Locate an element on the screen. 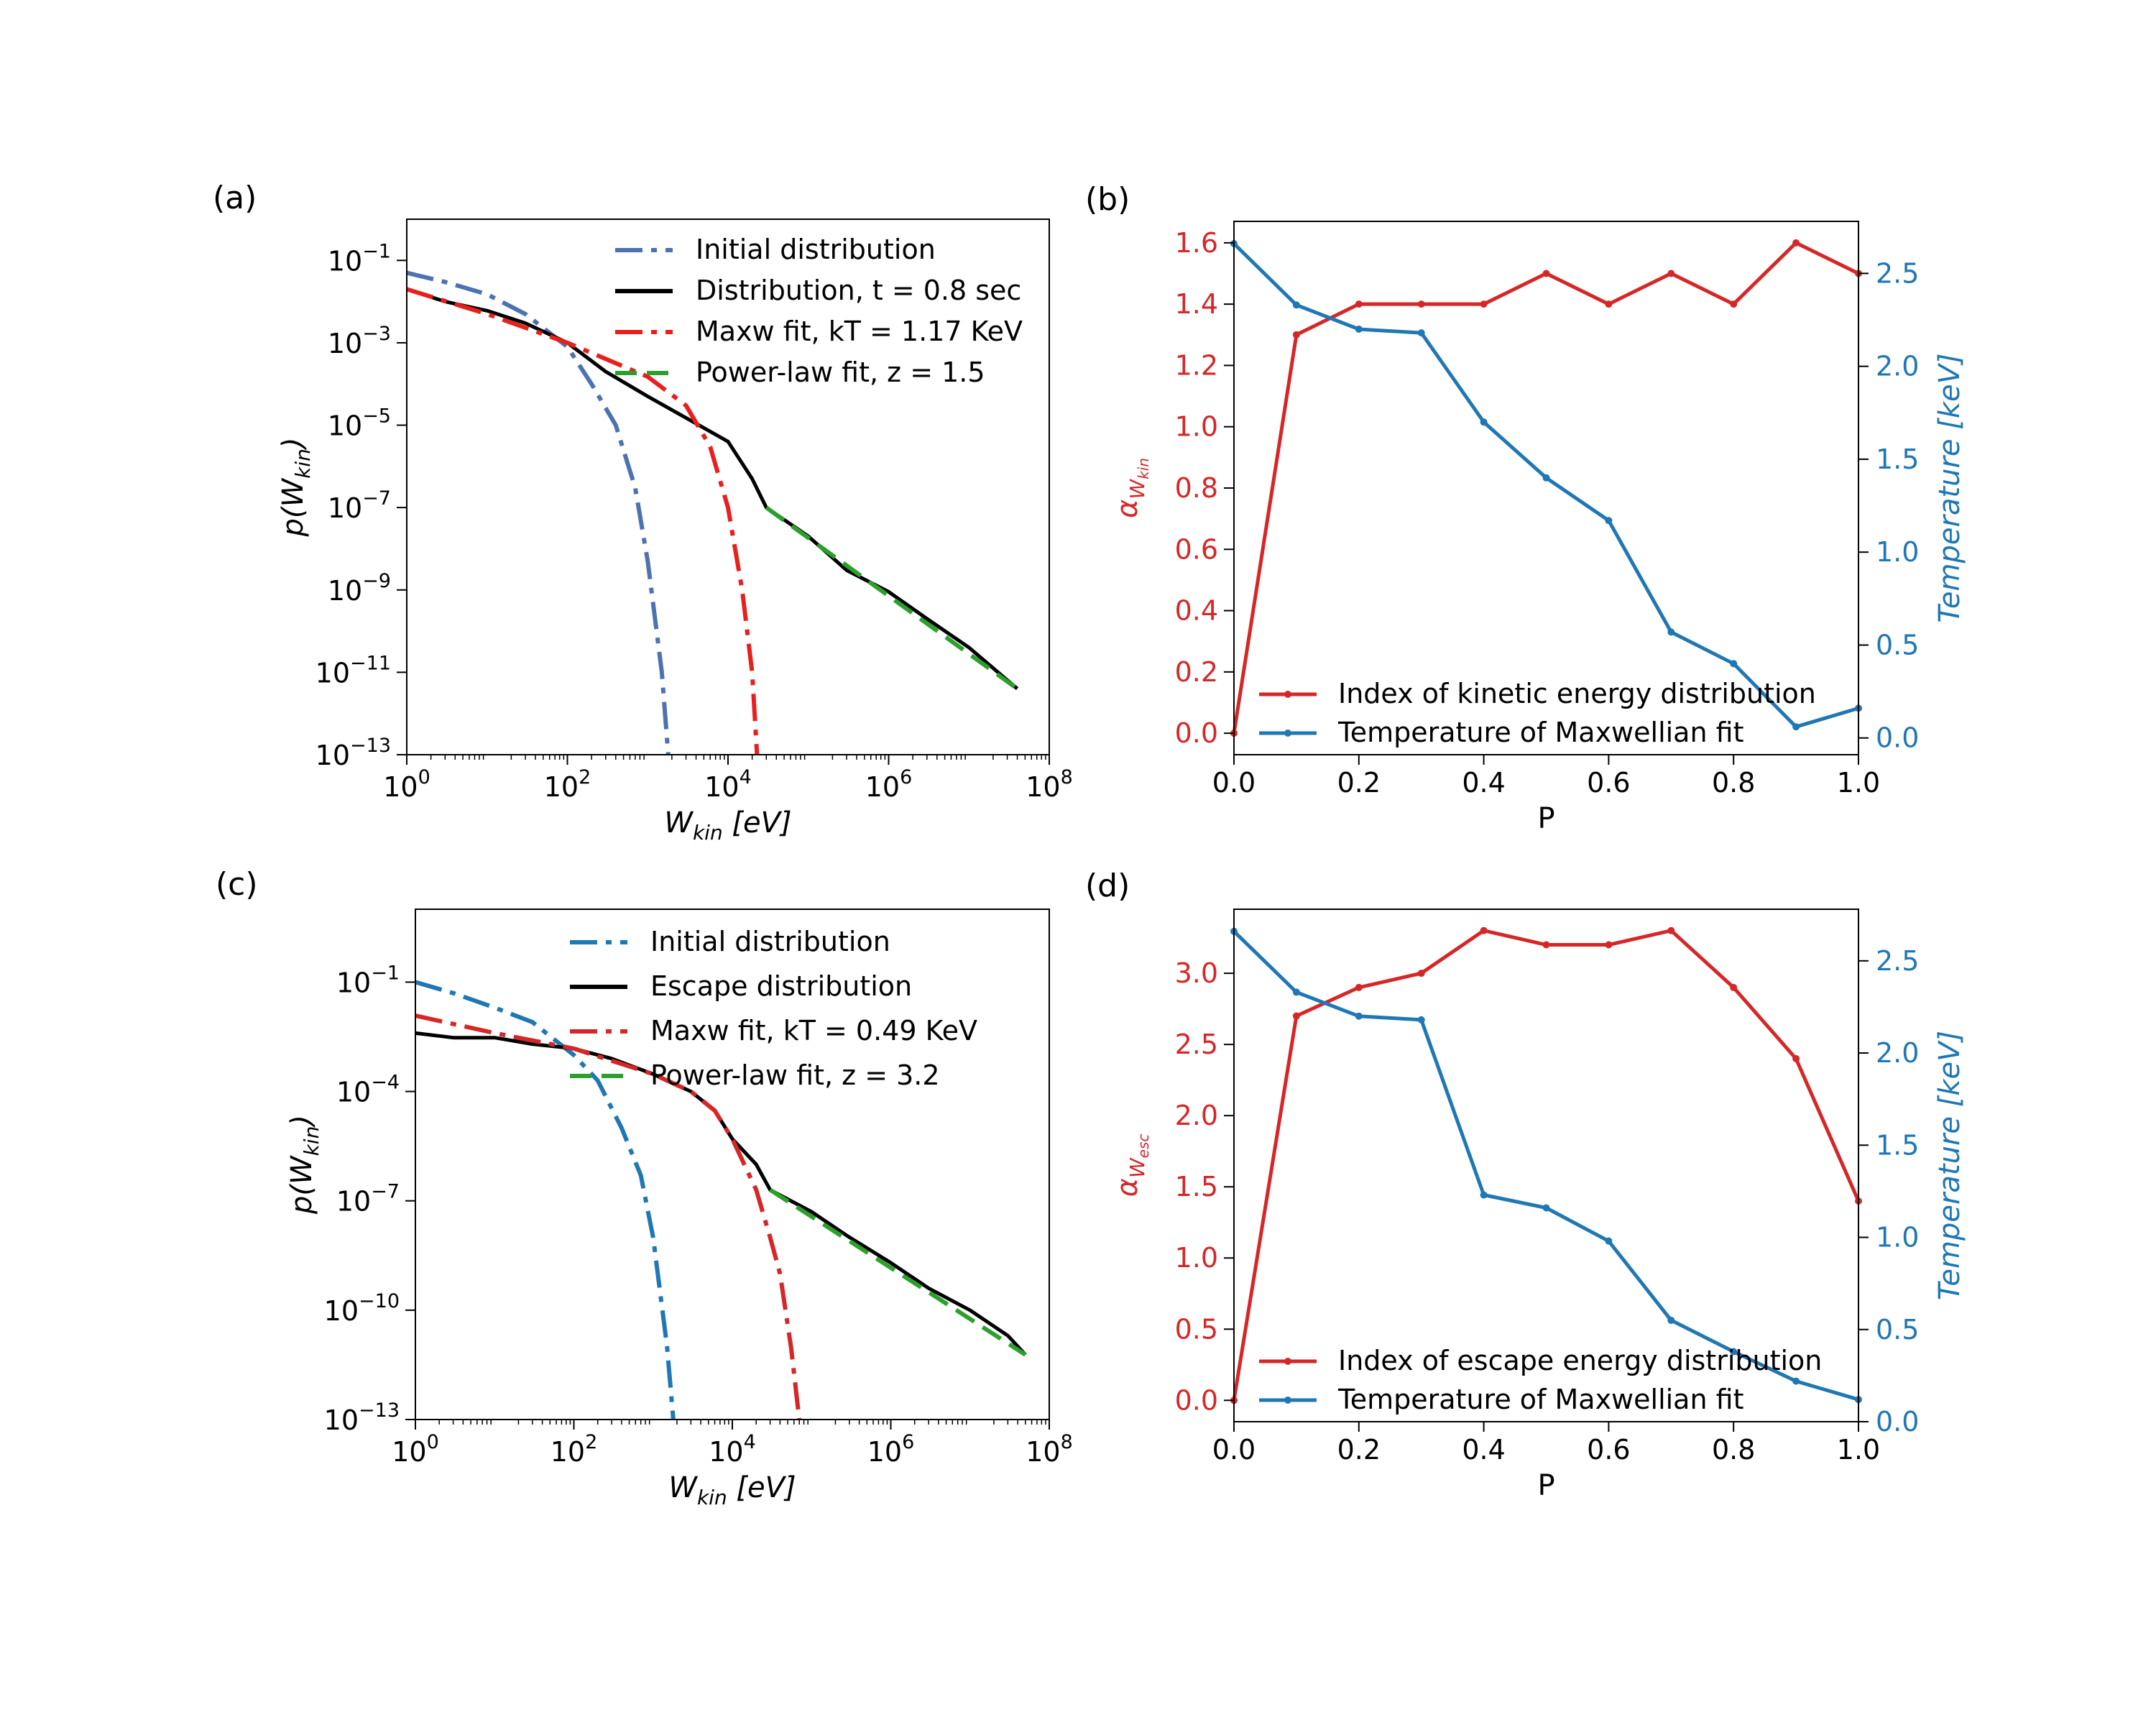  y-tick-label: 3.0 is located at coordinates (1196, 973).